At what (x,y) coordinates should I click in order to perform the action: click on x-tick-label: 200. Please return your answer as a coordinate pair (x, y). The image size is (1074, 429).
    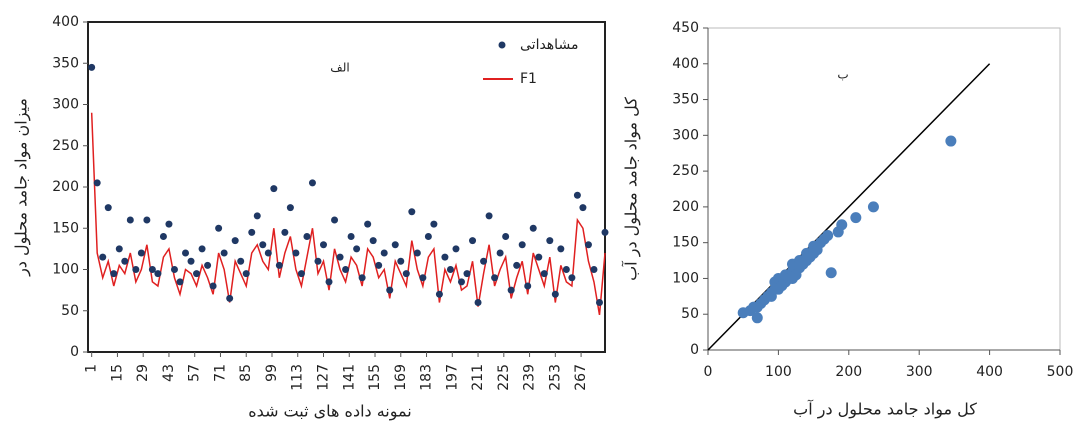
    Looking at the image, I should click on (848, 372).